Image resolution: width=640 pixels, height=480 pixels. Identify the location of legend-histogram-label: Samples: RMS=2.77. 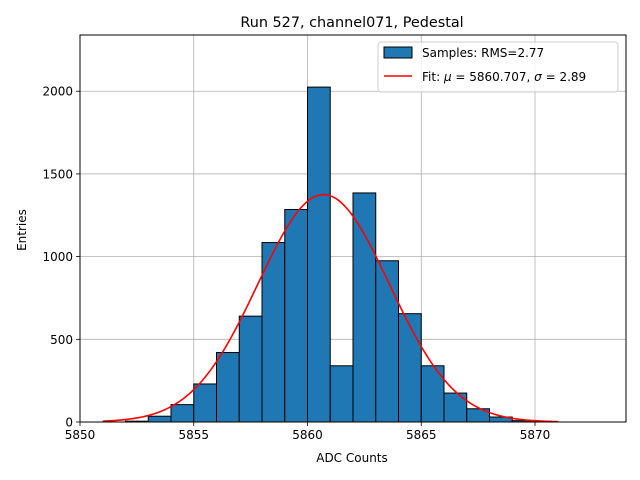
(483, 53).